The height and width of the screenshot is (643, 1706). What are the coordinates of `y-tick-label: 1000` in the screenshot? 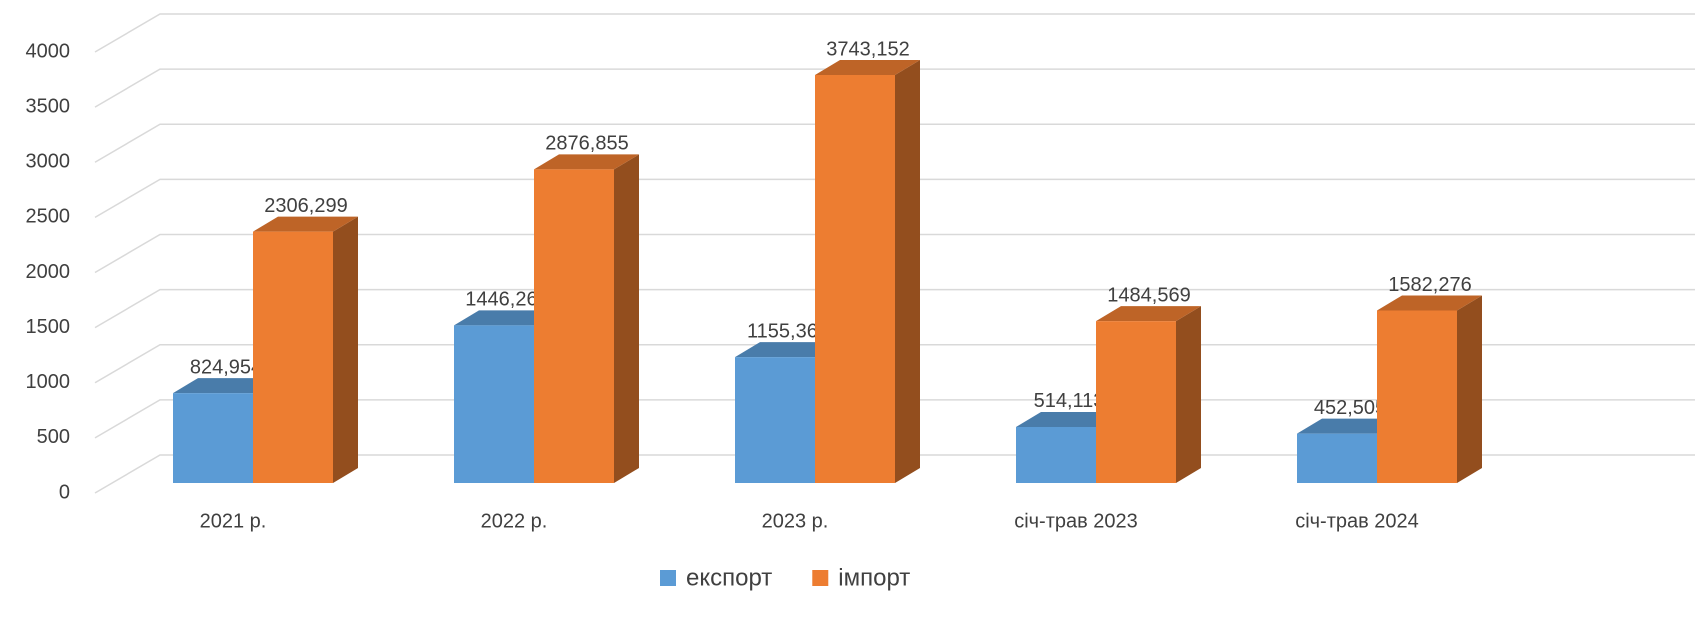 It's located at (48, 382).